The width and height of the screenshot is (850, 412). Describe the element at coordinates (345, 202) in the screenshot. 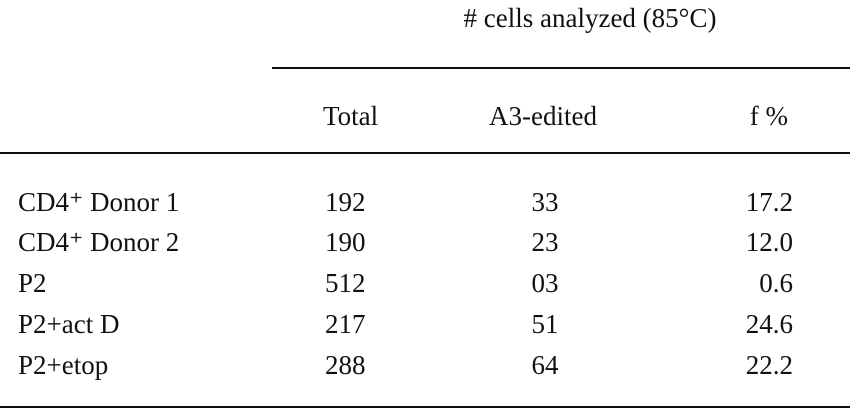

I see `table-cell: 192` at that location.